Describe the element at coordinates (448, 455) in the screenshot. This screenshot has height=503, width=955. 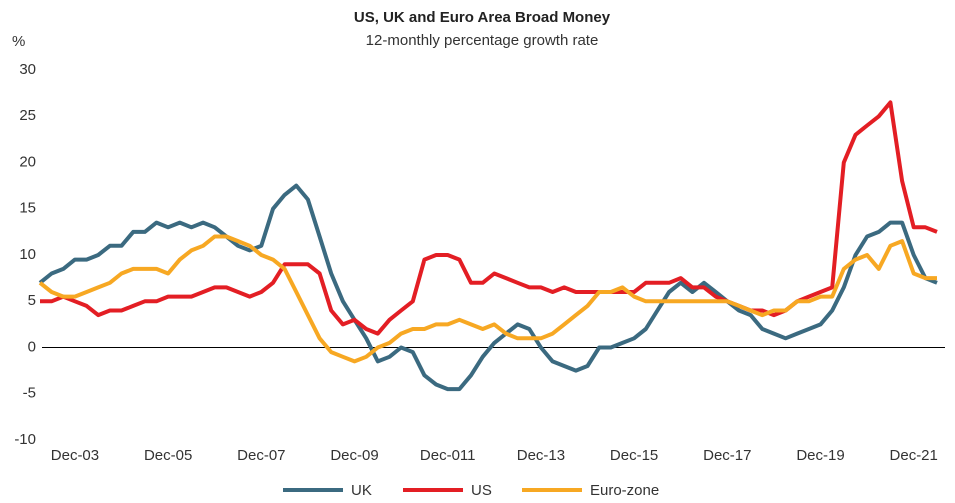
I see `x-tick-label: Dec-011` at that location.